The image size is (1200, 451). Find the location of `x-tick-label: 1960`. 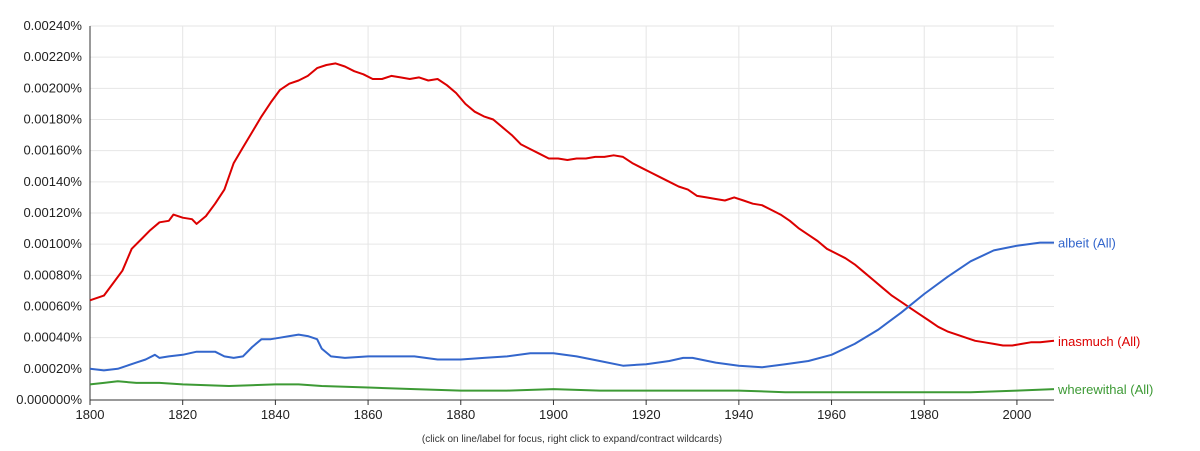

x-tick-label: 1960 is located at coordinates (831, 414).